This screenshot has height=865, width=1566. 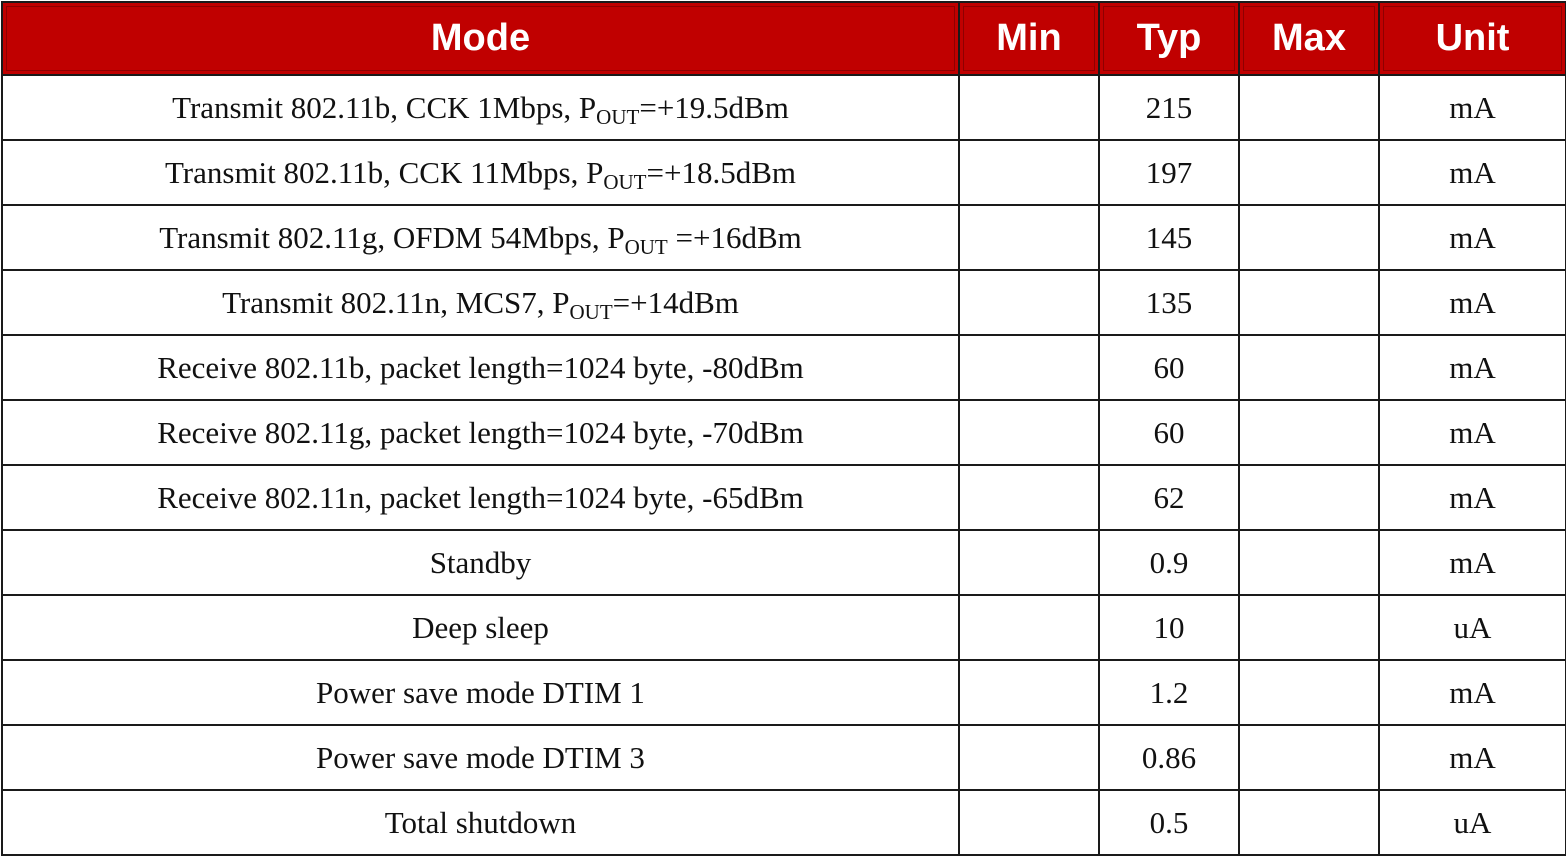 I want to click on mode-cell: Standby, so click(x=480, y=562).